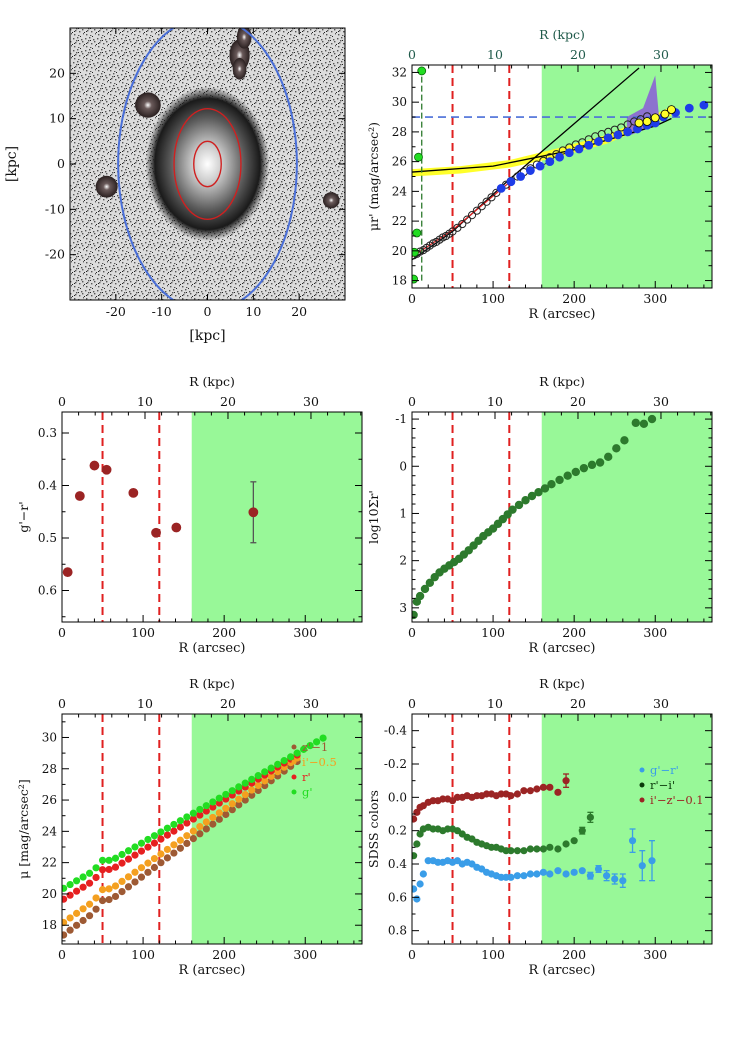 The width and height of the screenshot is (747, 1038). Describe the element at coordinates (542, 145) in the screenshot. I see `disc-fit` at that location.